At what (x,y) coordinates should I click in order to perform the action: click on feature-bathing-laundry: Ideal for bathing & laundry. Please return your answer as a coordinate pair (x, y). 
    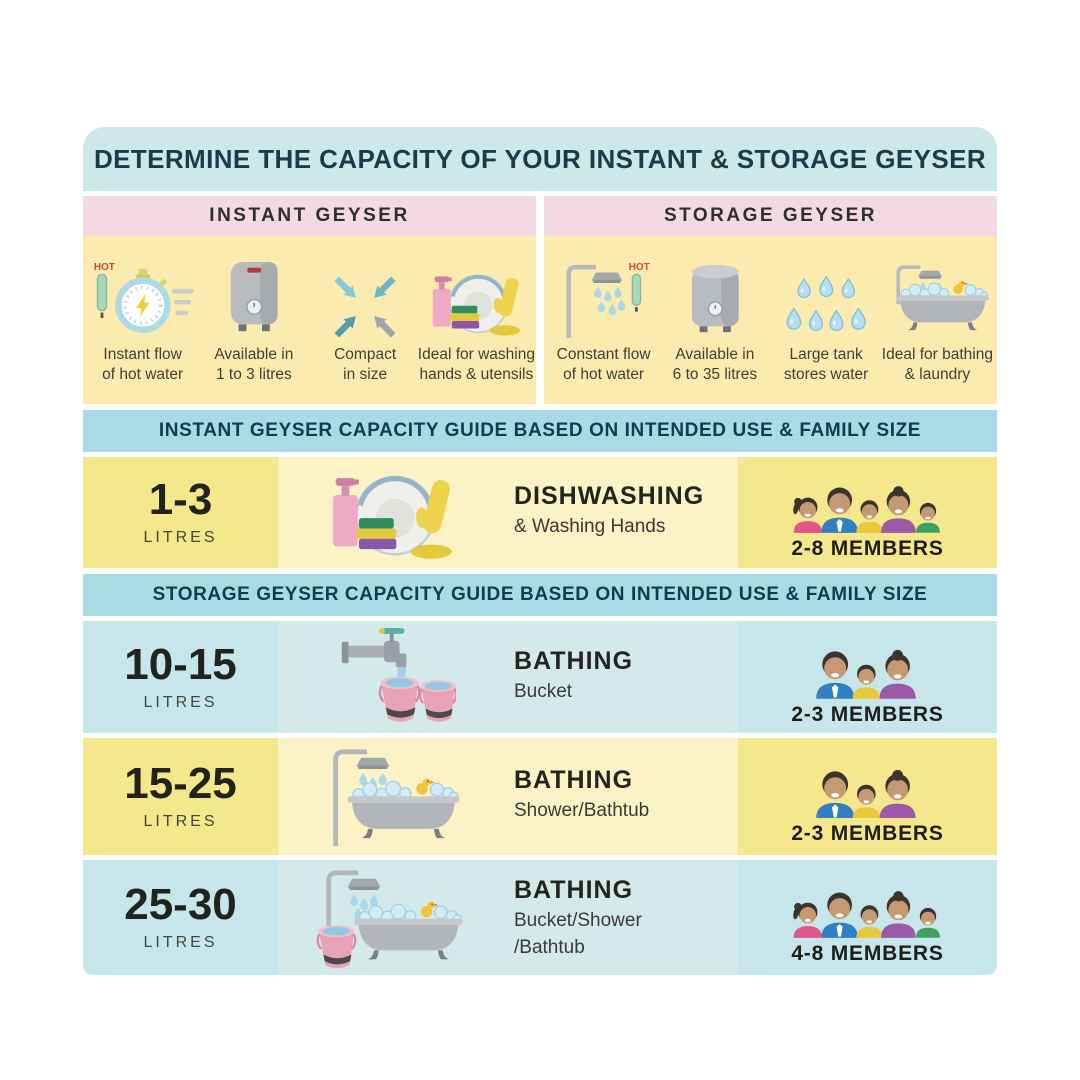
    Looking at the image, I should click on (937, 324).